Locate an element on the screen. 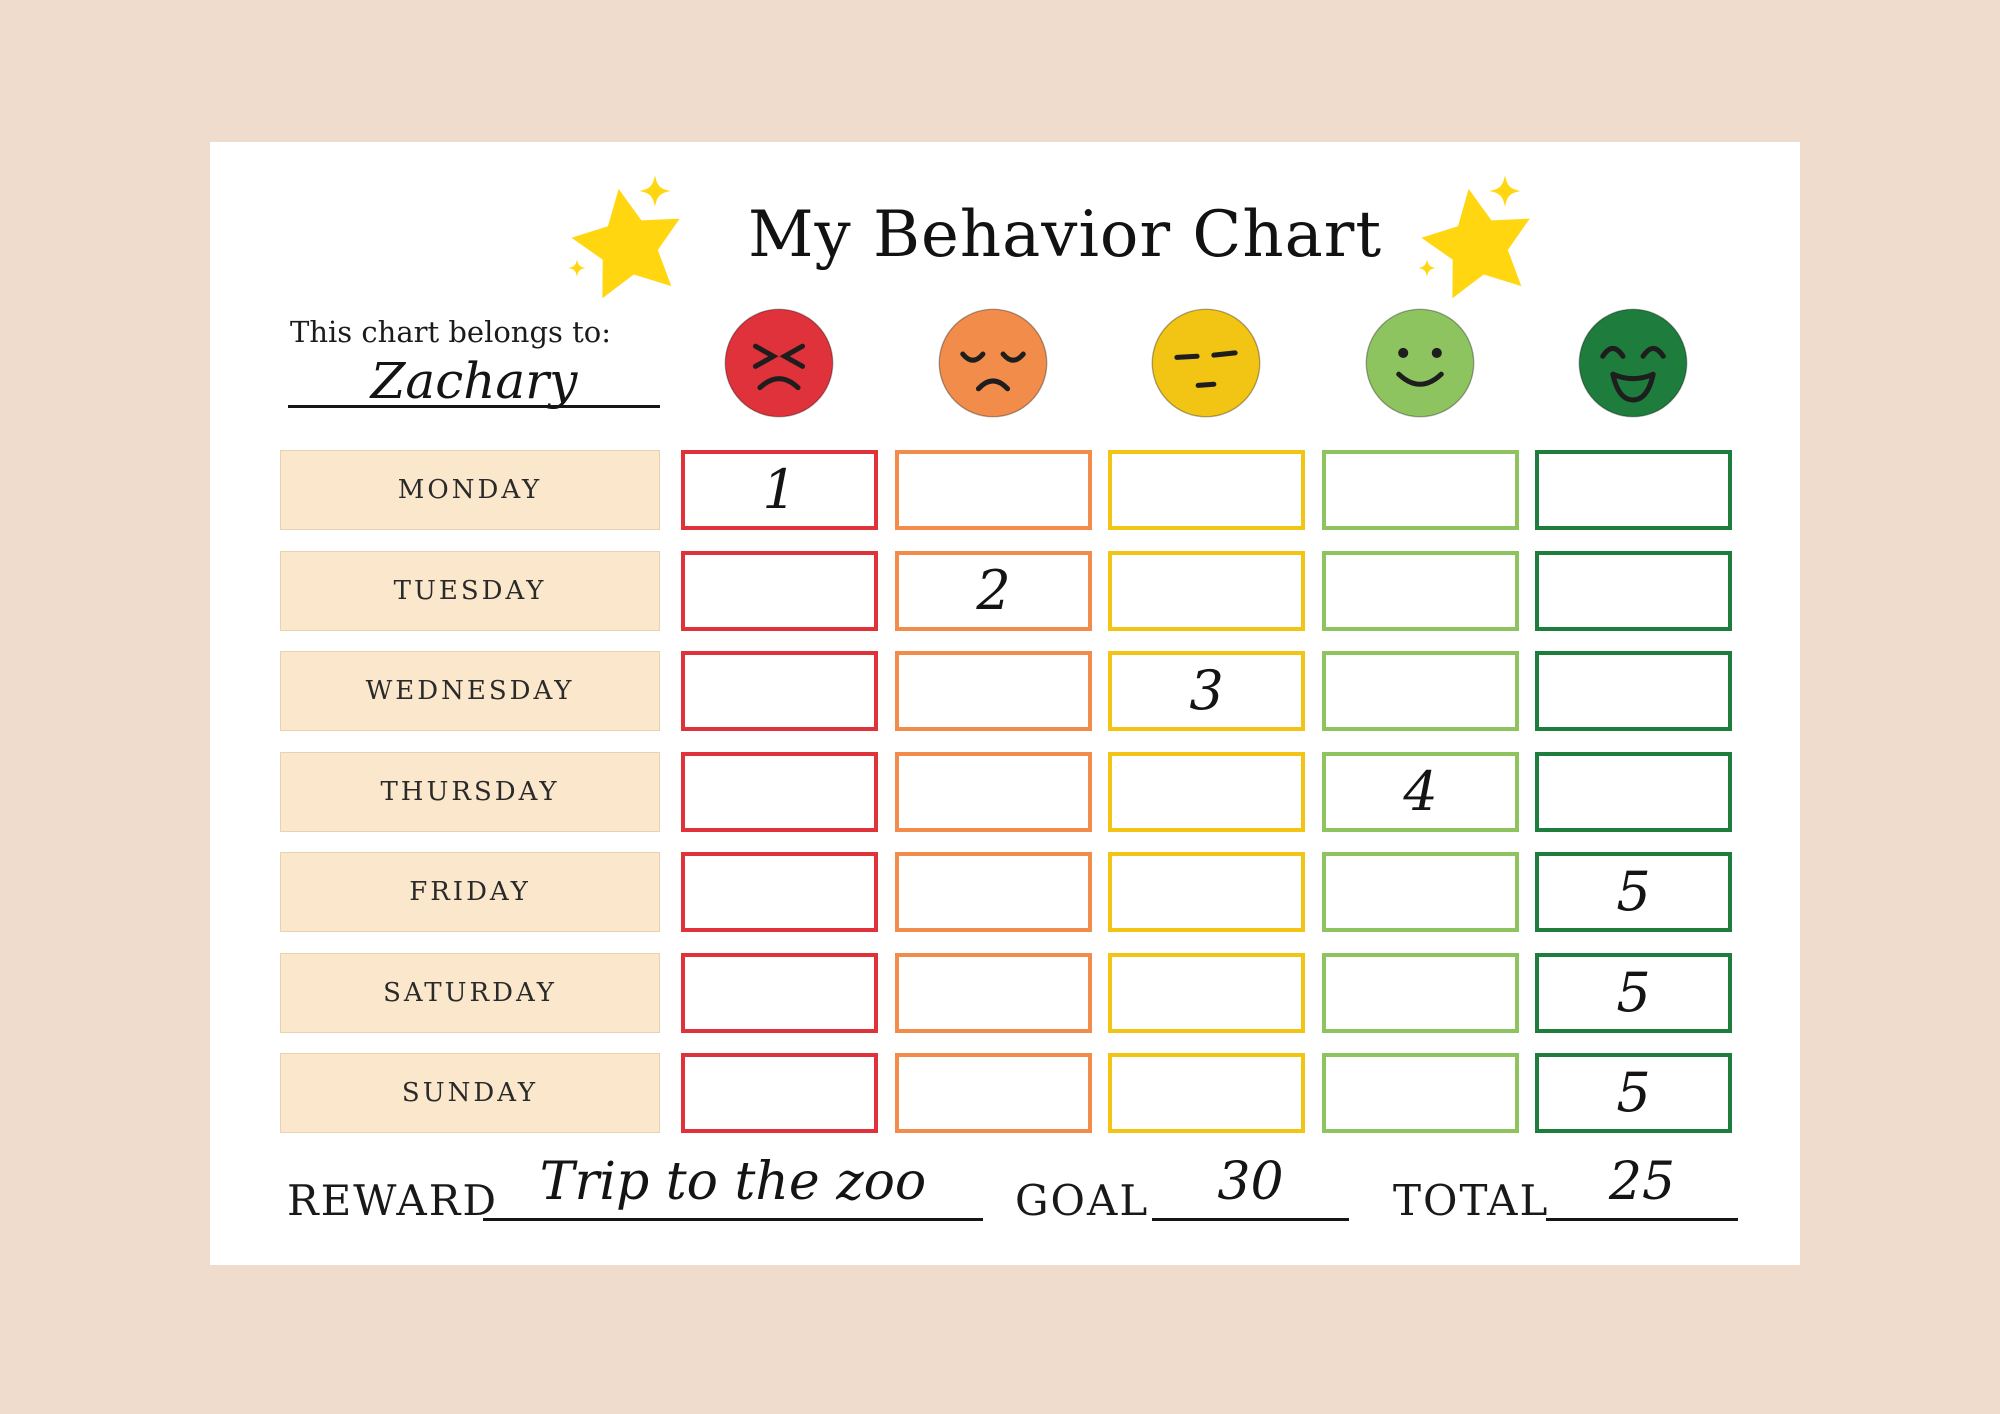  reward-value-field: Trip to the zoo is located at coordinates (733, 1182).